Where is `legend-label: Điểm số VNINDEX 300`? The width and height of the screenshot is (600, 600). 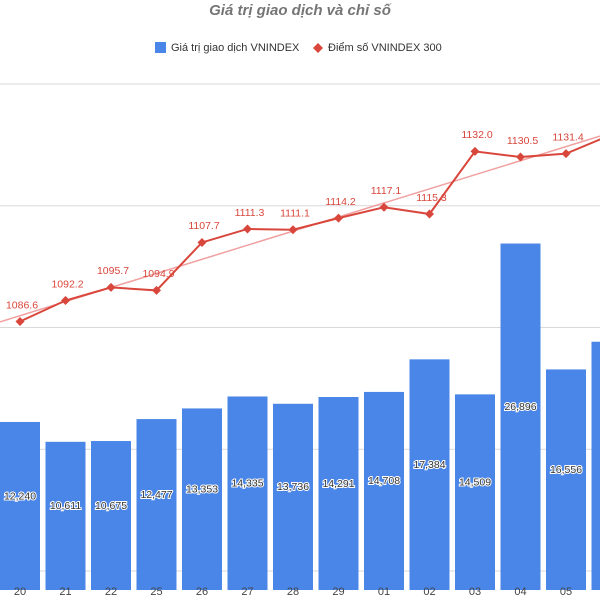
legend-label: Điểm số VNINDEX 300 is located at coordinates (385, 48).